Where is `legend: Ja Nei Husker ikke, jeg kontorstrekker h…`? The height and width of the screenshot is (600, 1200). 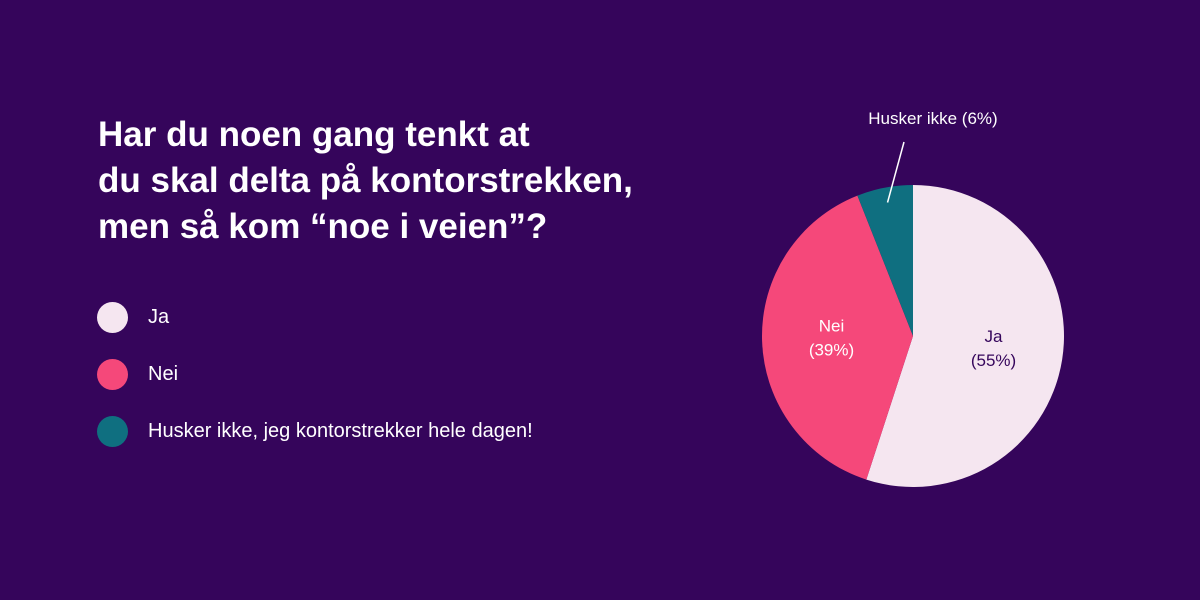 legend: Ja Nei Husker ikke, jeg kontorstrekker h… is located at coordinates (315, 385).